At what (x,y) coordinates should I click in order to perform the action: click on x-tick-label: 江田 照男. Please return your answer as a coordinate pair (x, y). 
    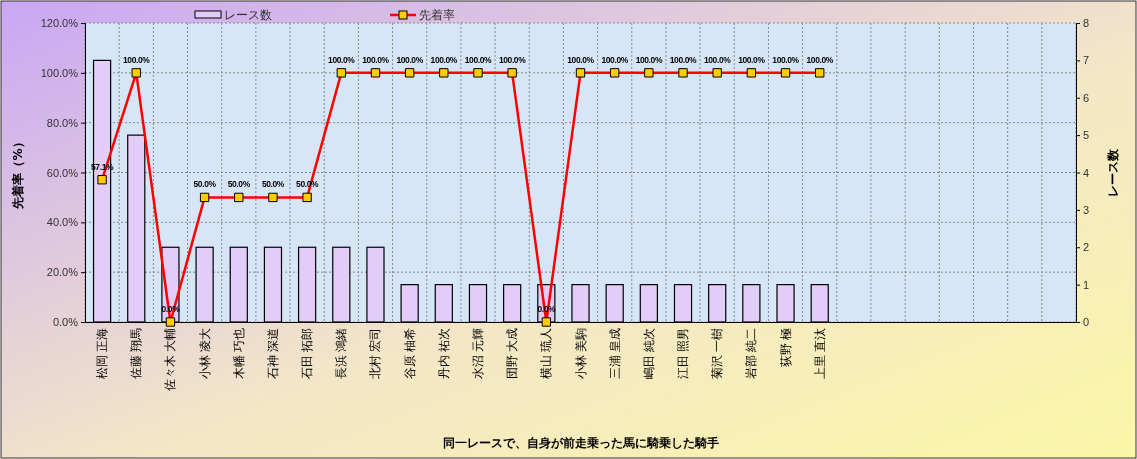
    Looking at the image, I should click on (683, 354).